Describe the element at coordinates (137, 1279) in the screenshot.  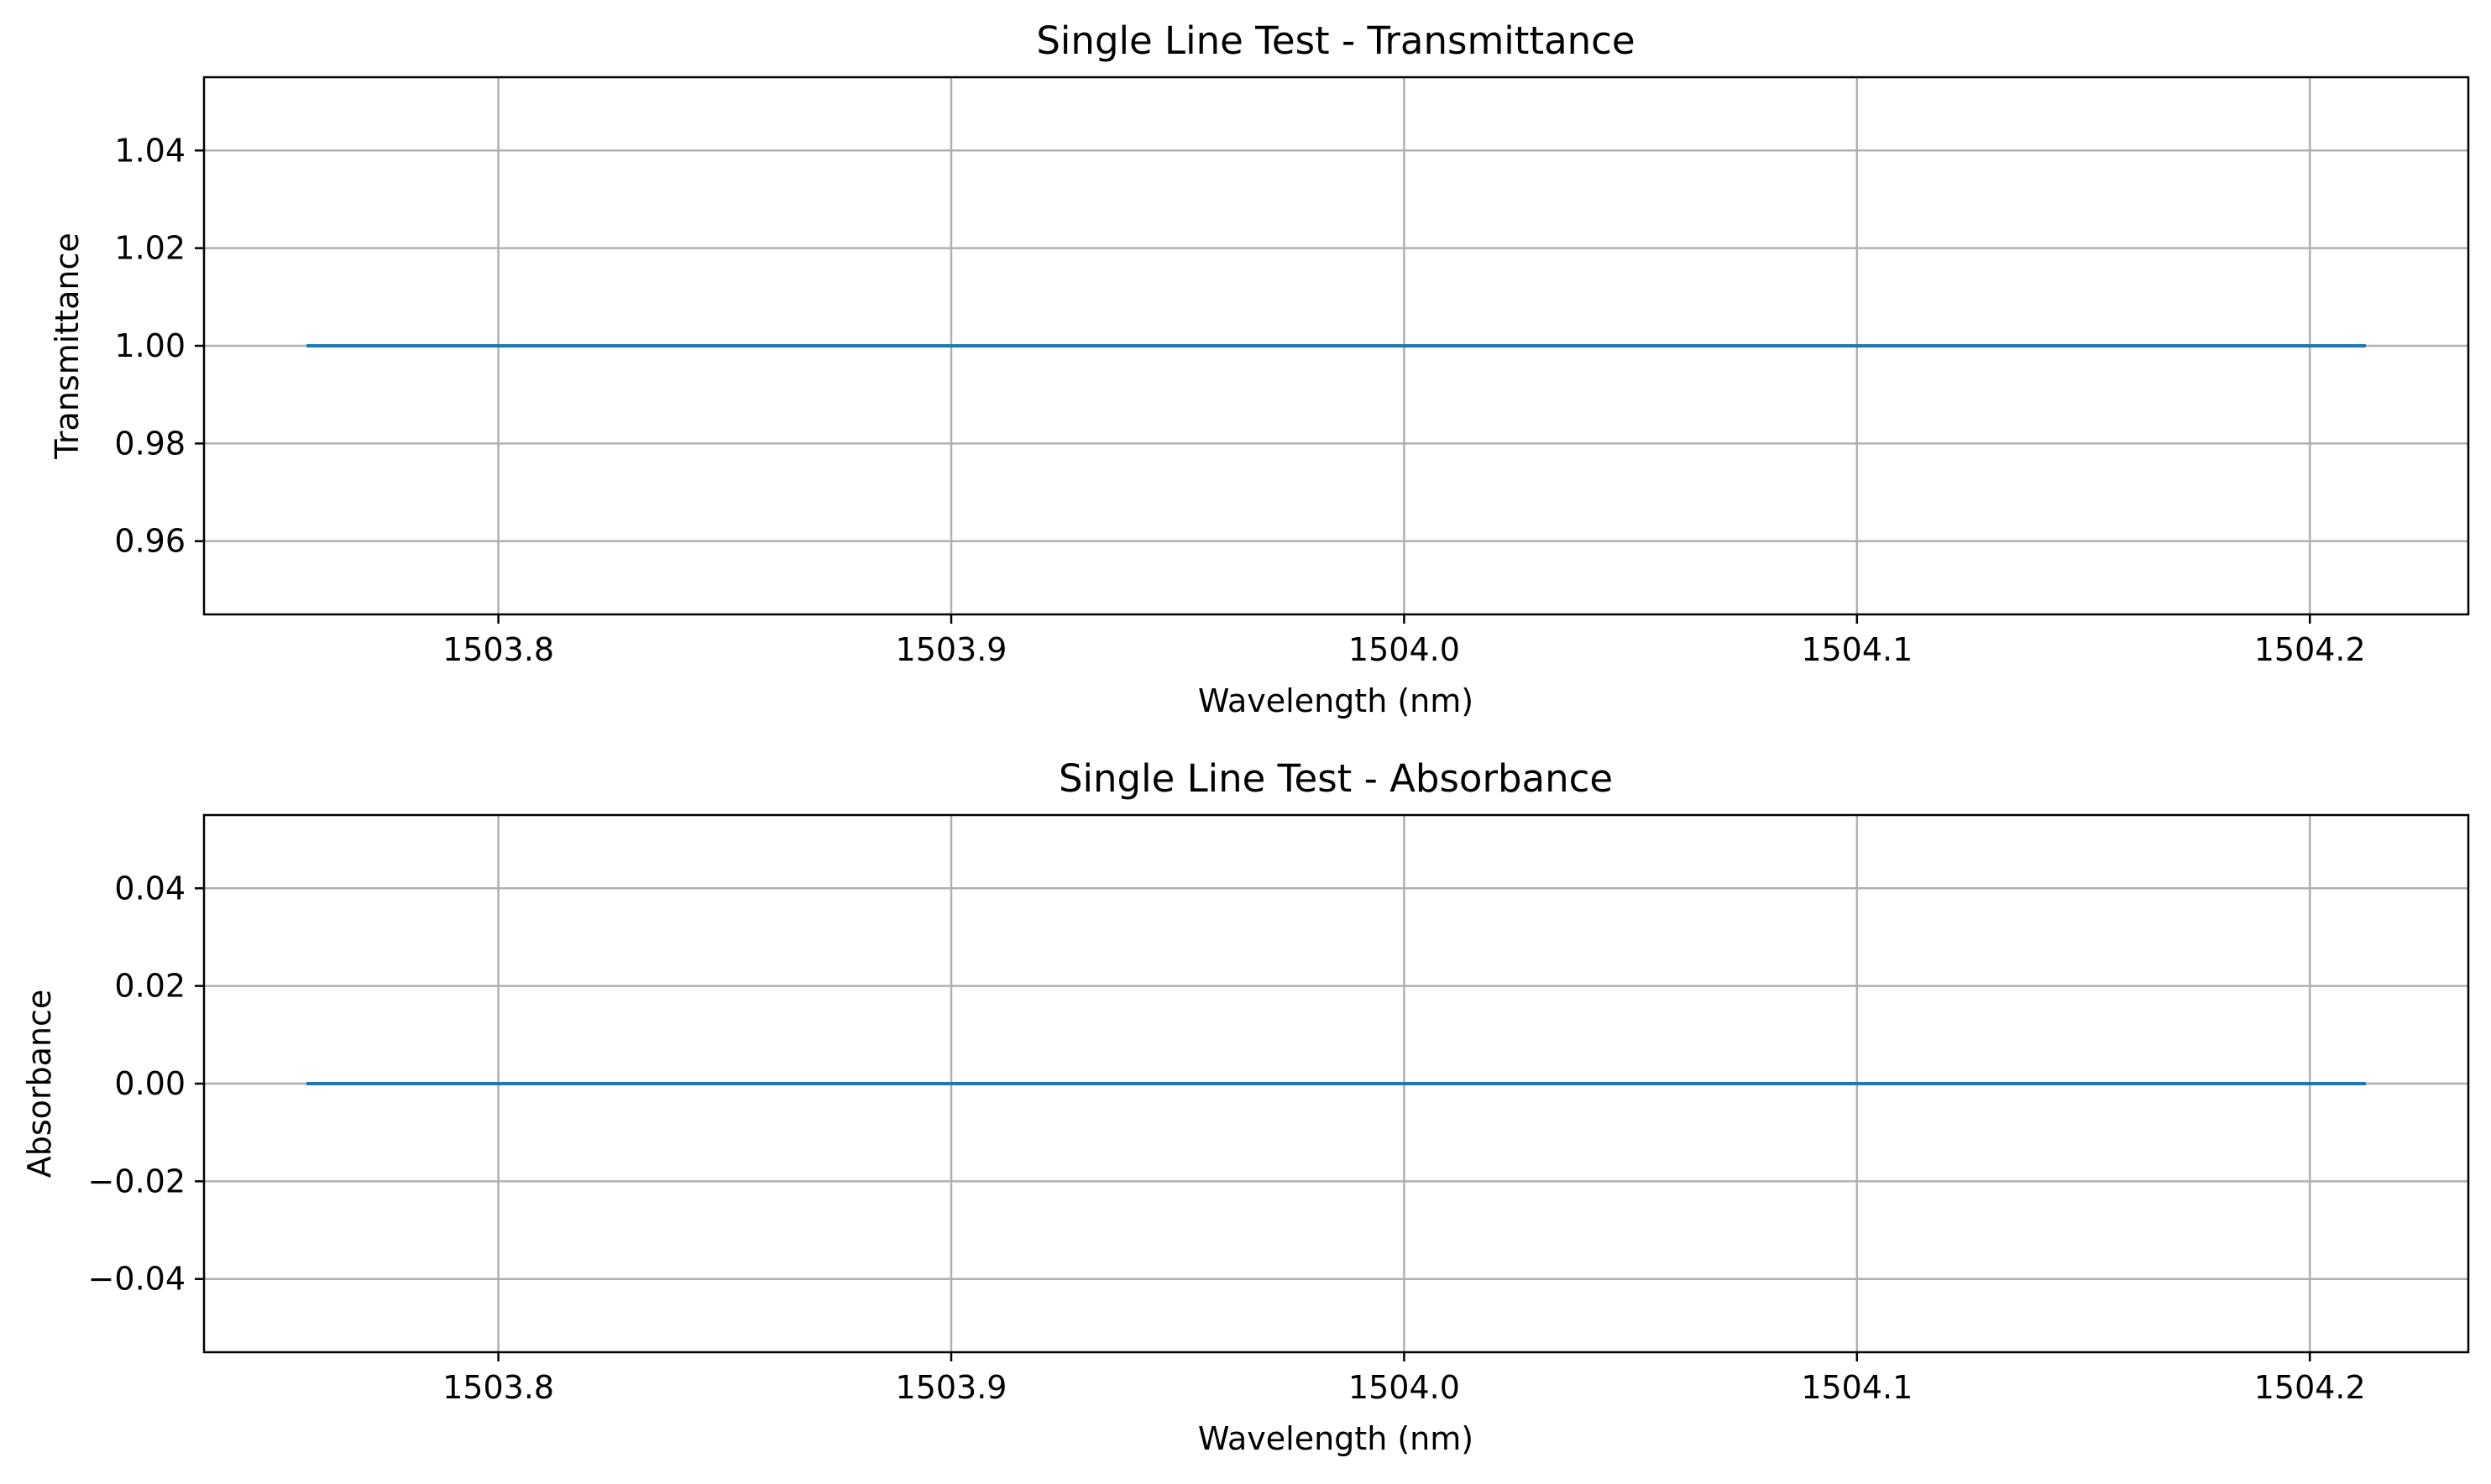
I see `absorbance-y-tick-label: −0.04` at that location.